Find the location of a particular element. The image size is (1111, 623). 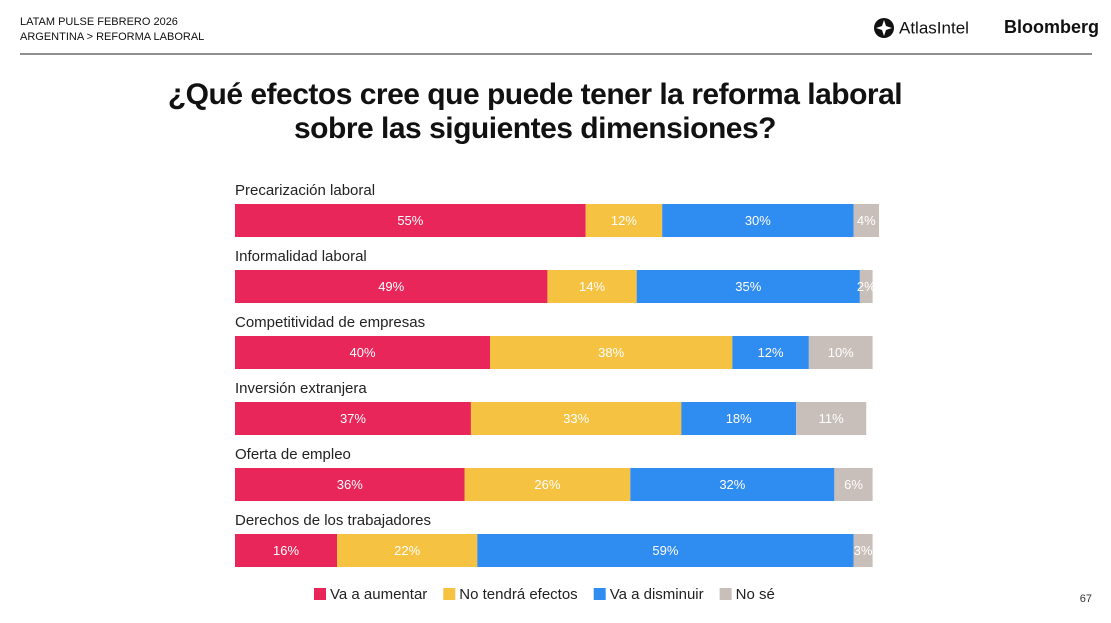

category-label: Oferta de empleo is located at coordinates (293, 454).